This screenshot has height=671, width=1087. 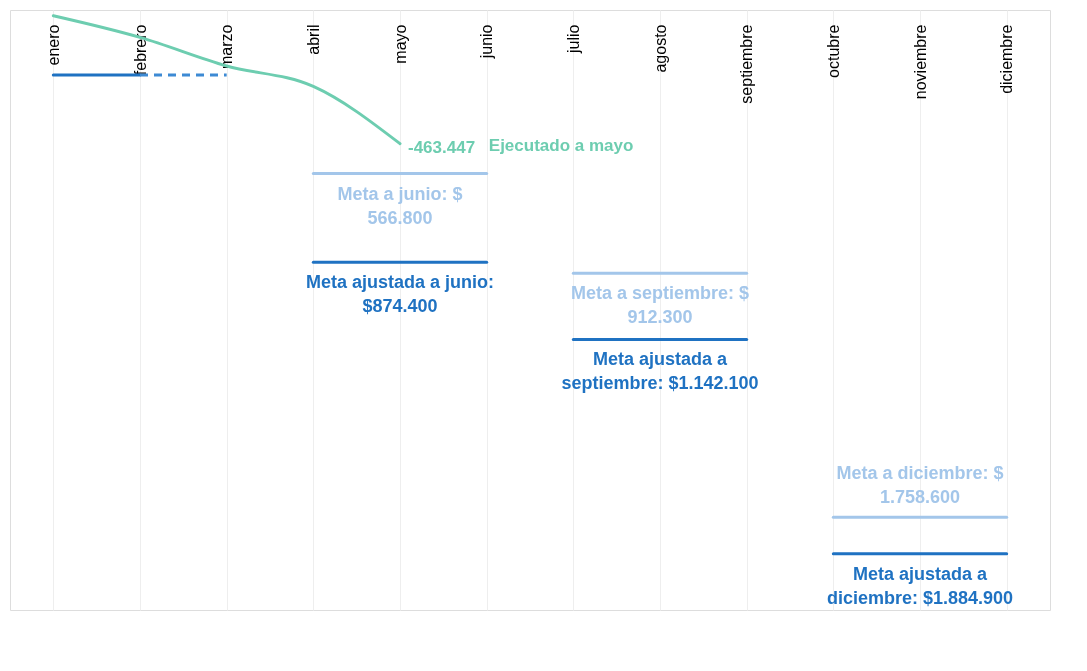 I want to click on x-tick-label: agosto, so click(x=660, y=48).